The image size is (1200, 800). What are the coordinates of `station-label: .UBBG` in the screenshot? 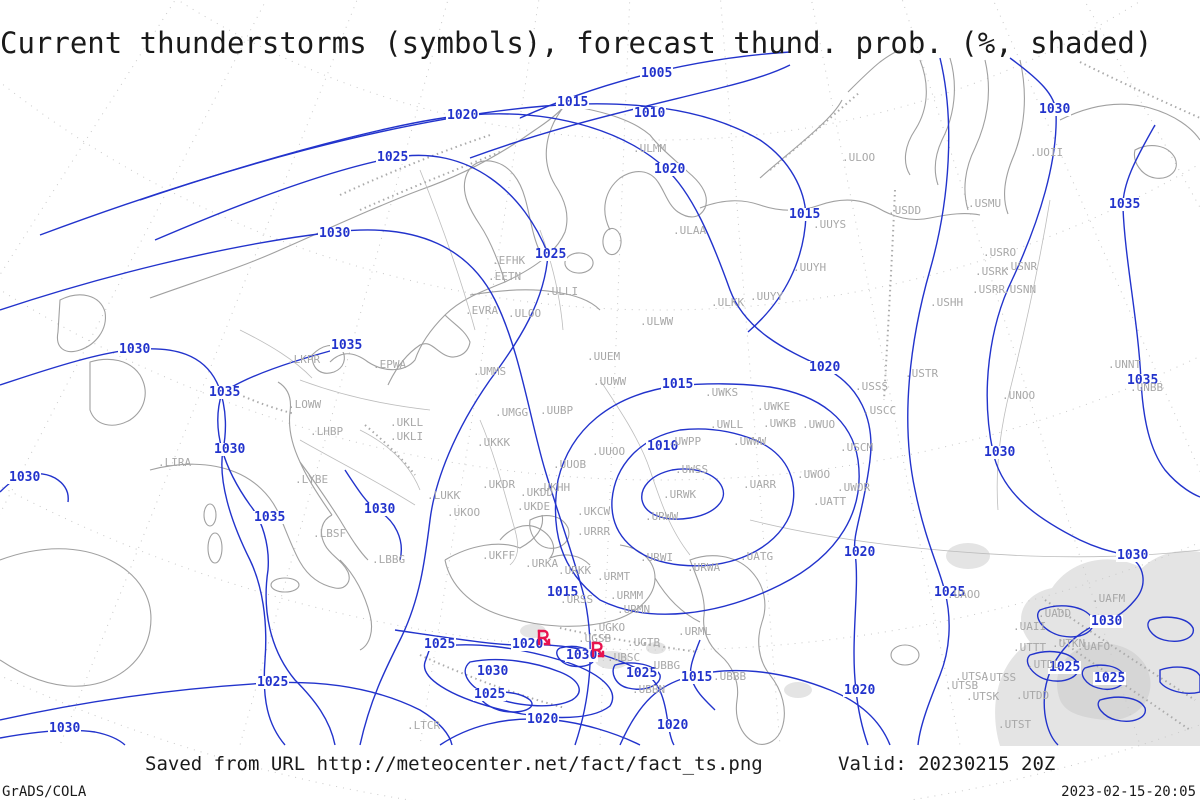 It's located at (664, 665).